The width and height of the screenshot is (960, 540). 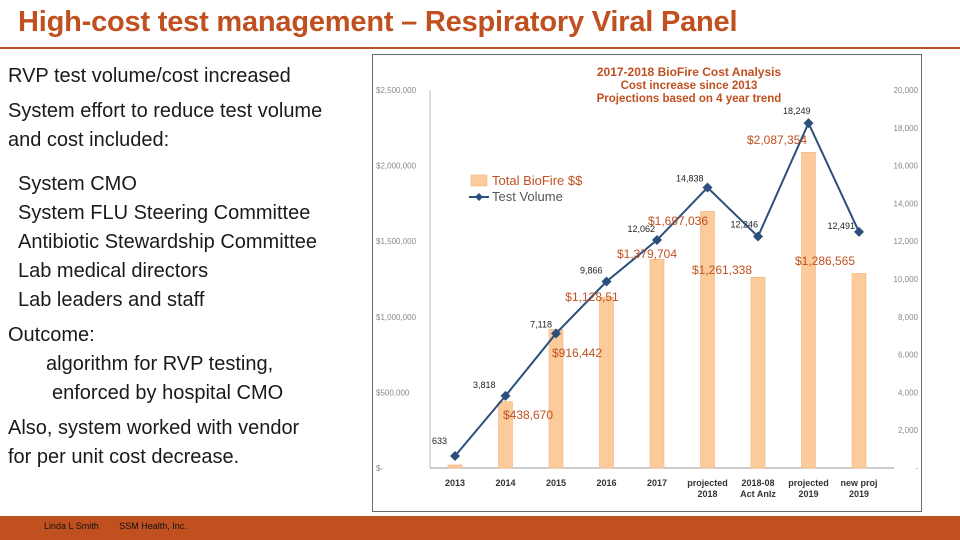 What do you see at coordinates (379, 468) in the screenshot?
I see `y-left-tick-label: $-` at bounding box center [379, 468].